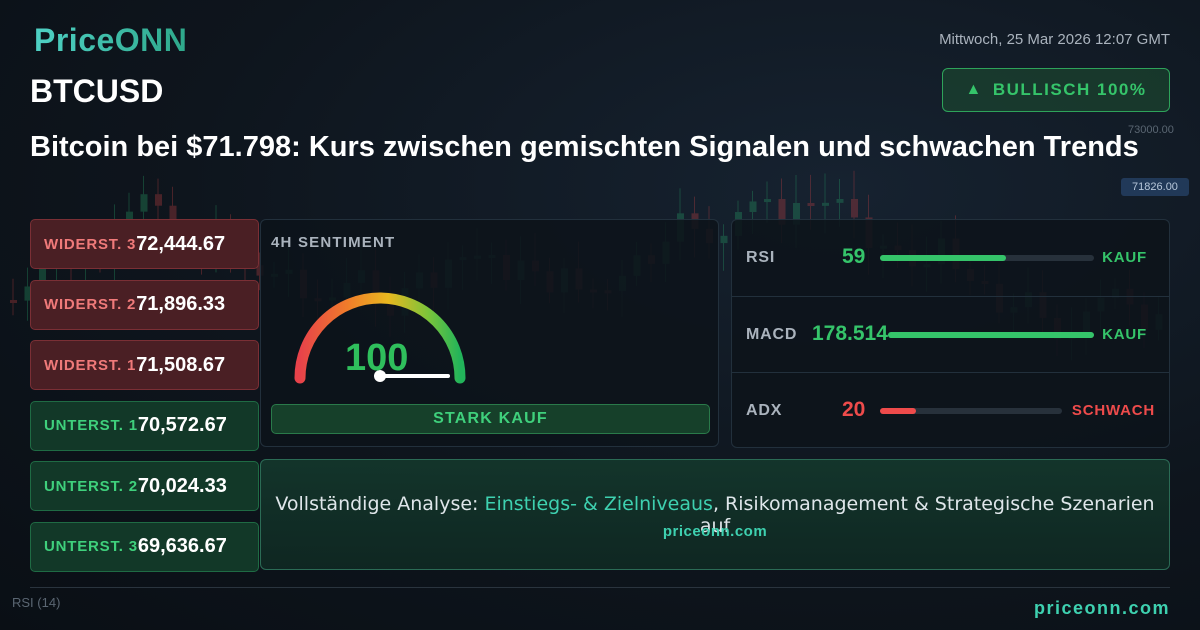  What do you see at coordinates (1155, 187) in the screenshot?
I see `current-price-tag: 71826.00` at bounding box center [1155, 187].